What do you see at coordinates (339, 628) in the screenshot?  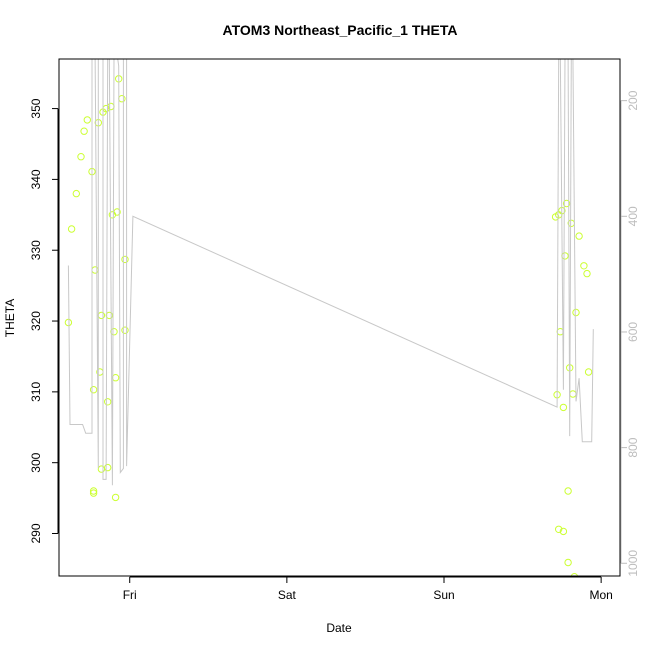 I see `x-axis-label: Date` at bounding box center [339, 628].